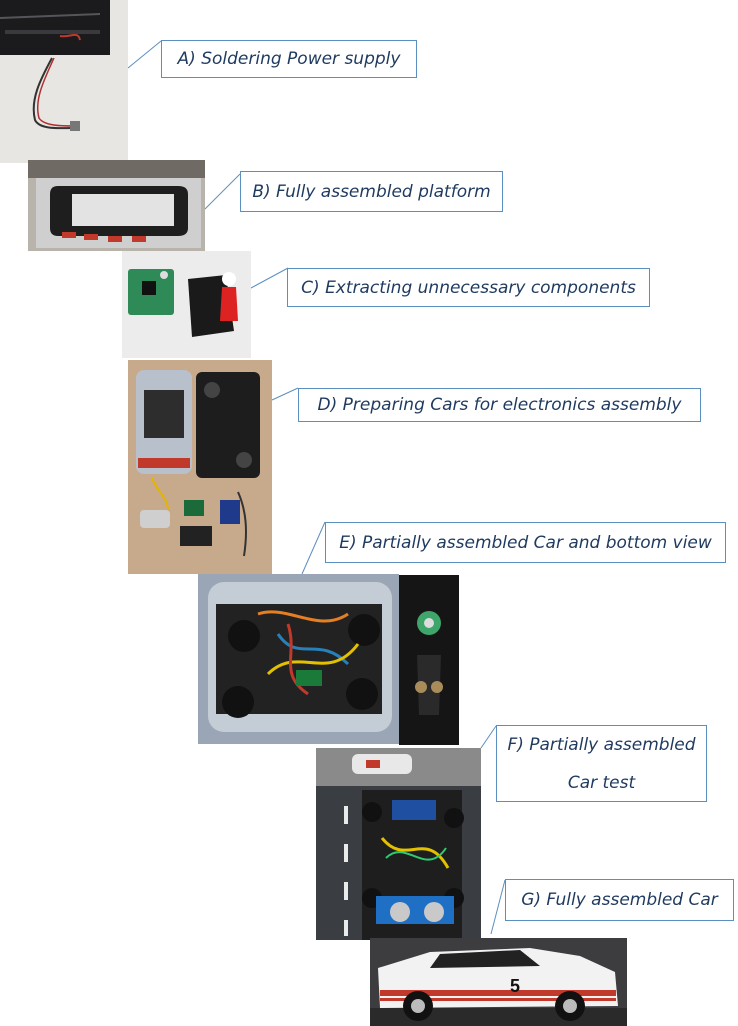 The width and height of the screenshot is (738, 1026). I want to click on step-f-label: F) Partially assembled Car test, so click(601, 763).